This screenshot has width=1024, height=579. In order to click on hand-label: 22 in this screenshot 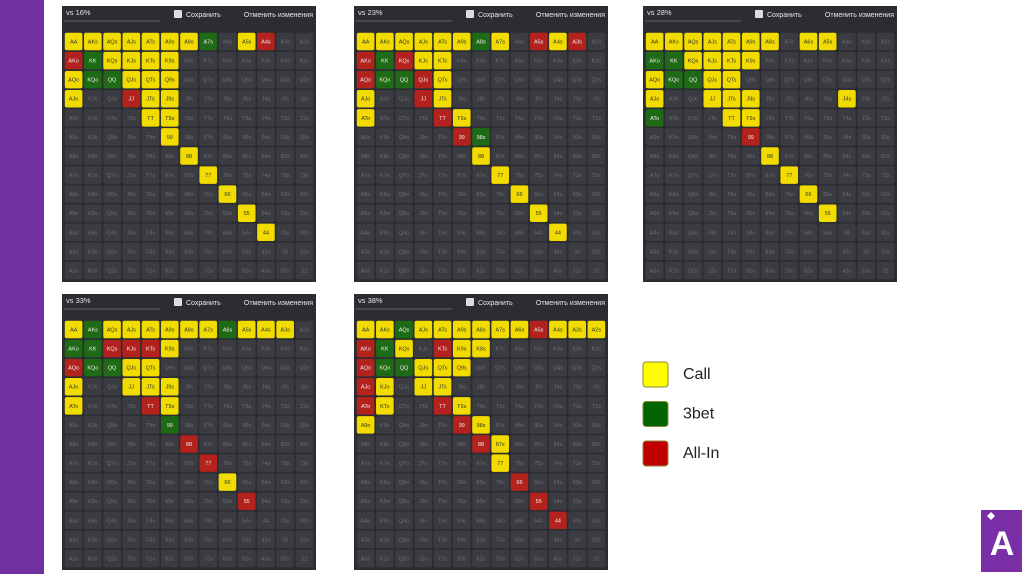, I will do `click(304, 559)`.